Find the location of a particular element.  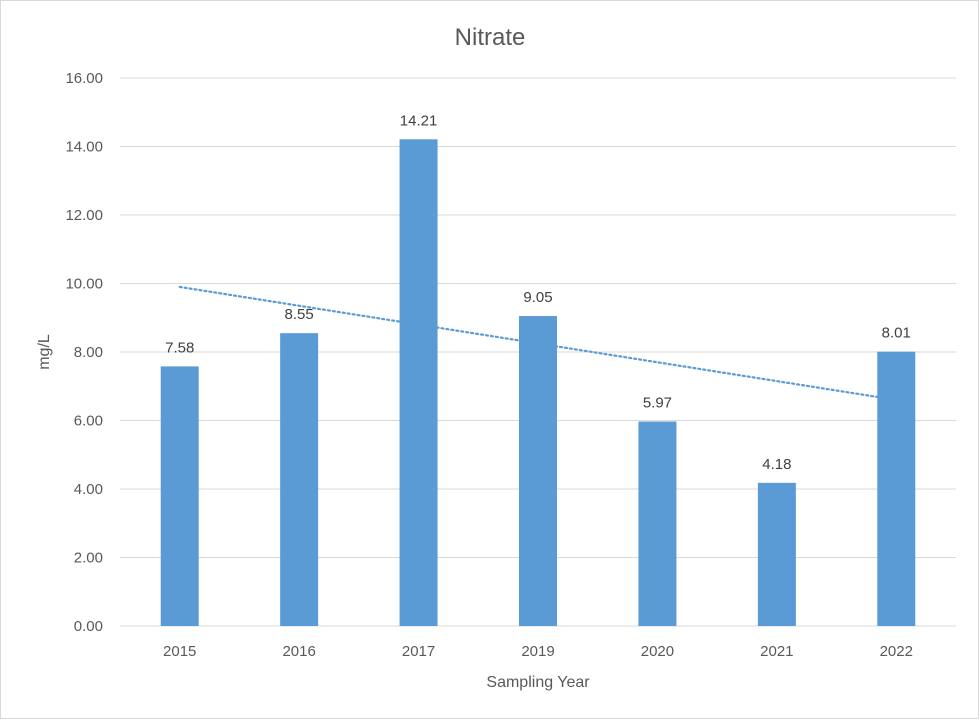

y-tick-label: 0.00 is located at coordinates (88, 626).